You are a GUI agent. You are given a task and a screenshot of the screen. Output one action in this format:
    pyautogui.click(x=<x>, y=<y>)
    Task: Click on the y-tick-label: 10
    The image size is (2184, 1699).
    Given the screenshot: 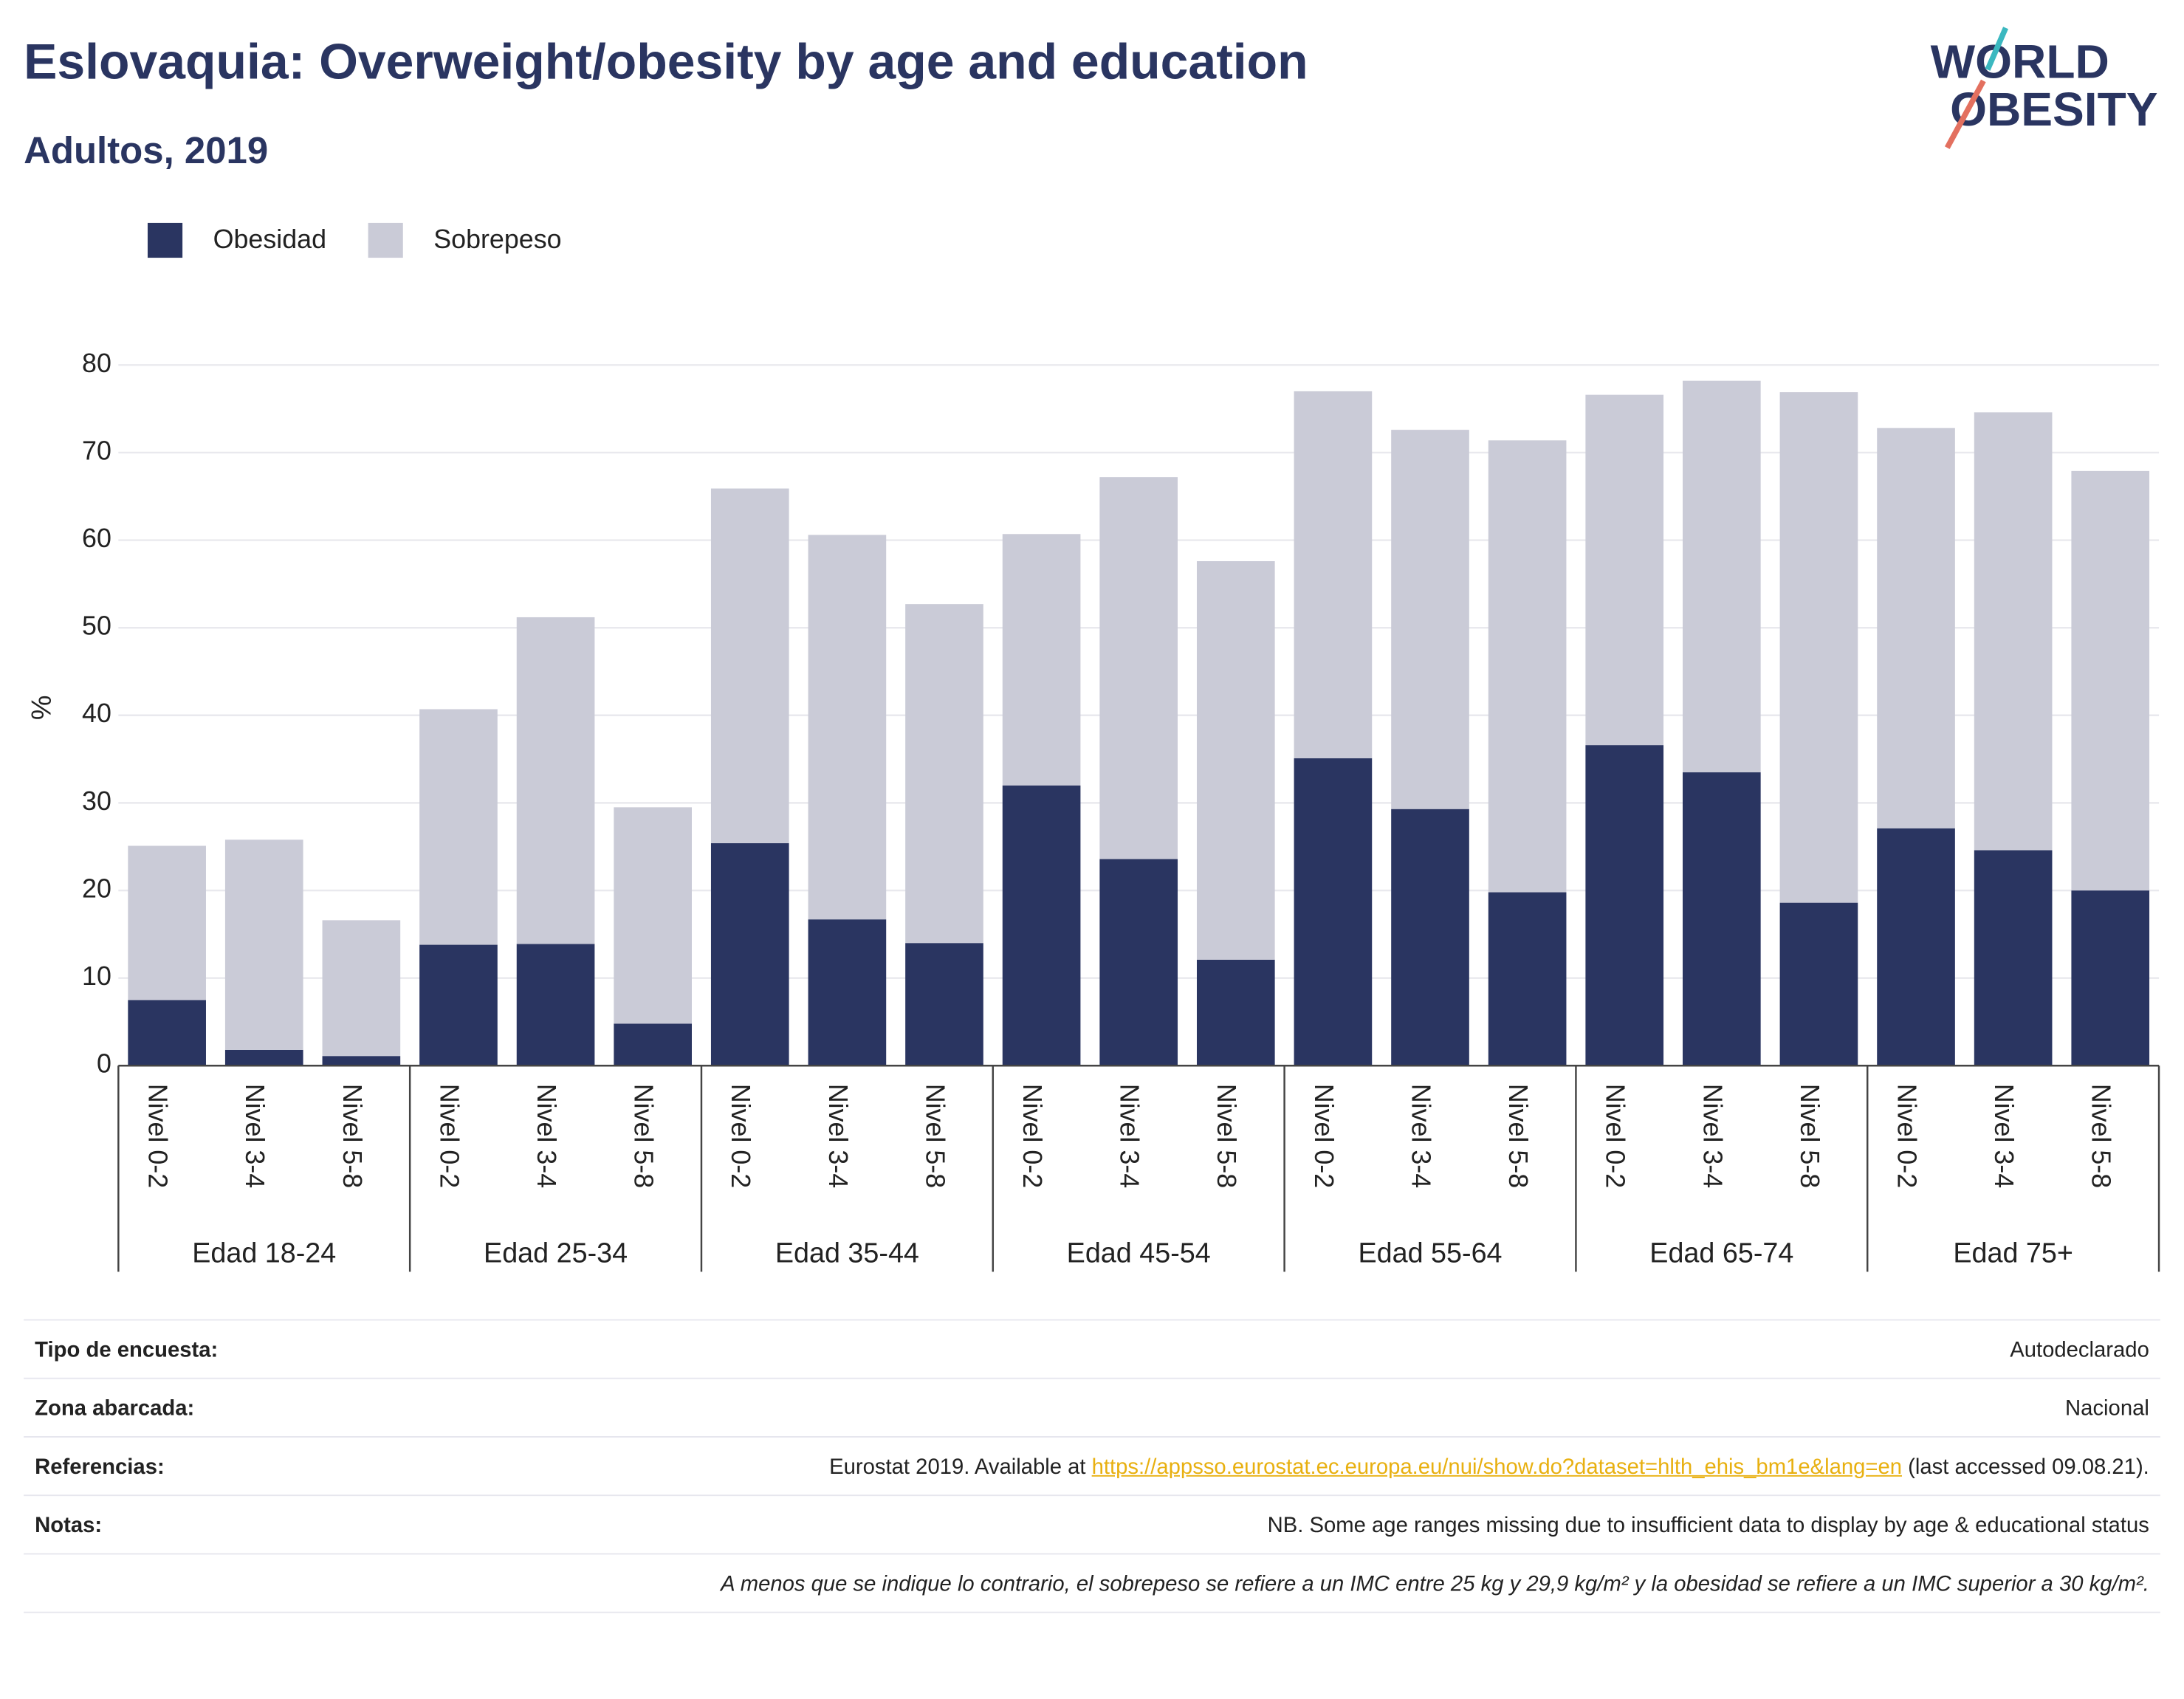 What is the action you would take?
    pyautogui.click(x=96, y=976)
    